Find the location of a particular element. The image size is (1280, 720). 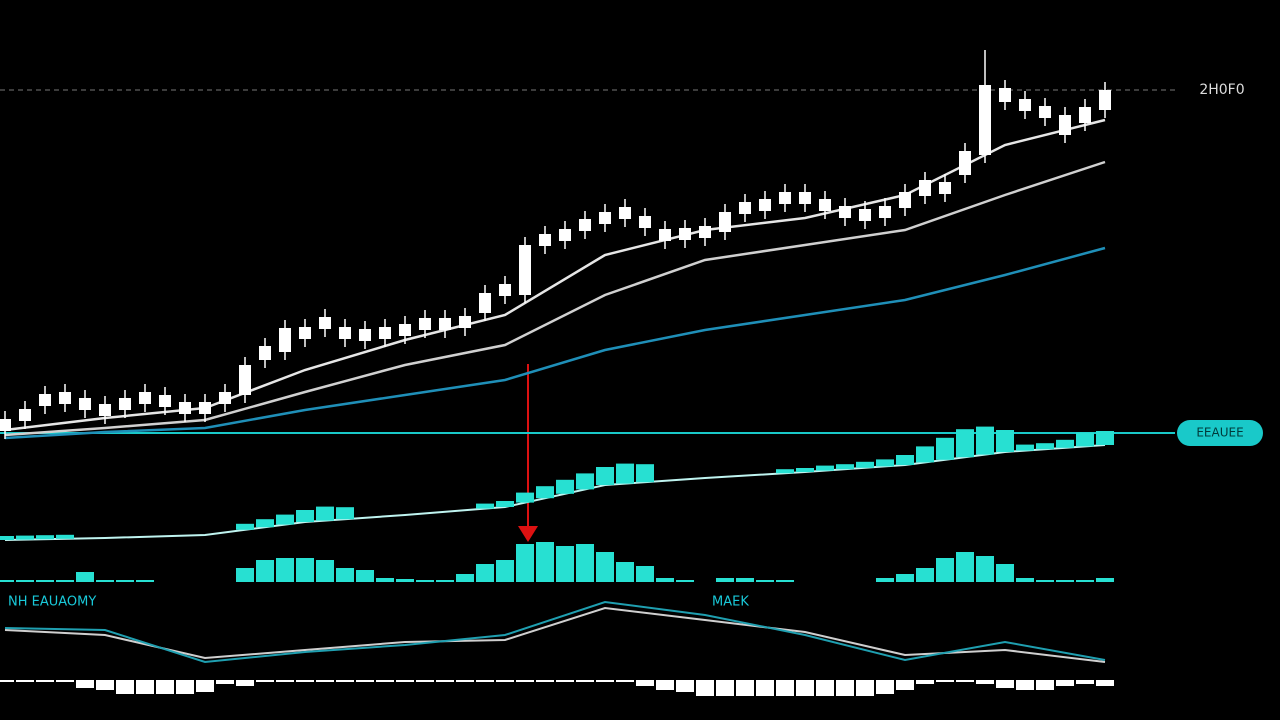

panel-label: NH EAUAOMY is located at coordinates (52, 602).